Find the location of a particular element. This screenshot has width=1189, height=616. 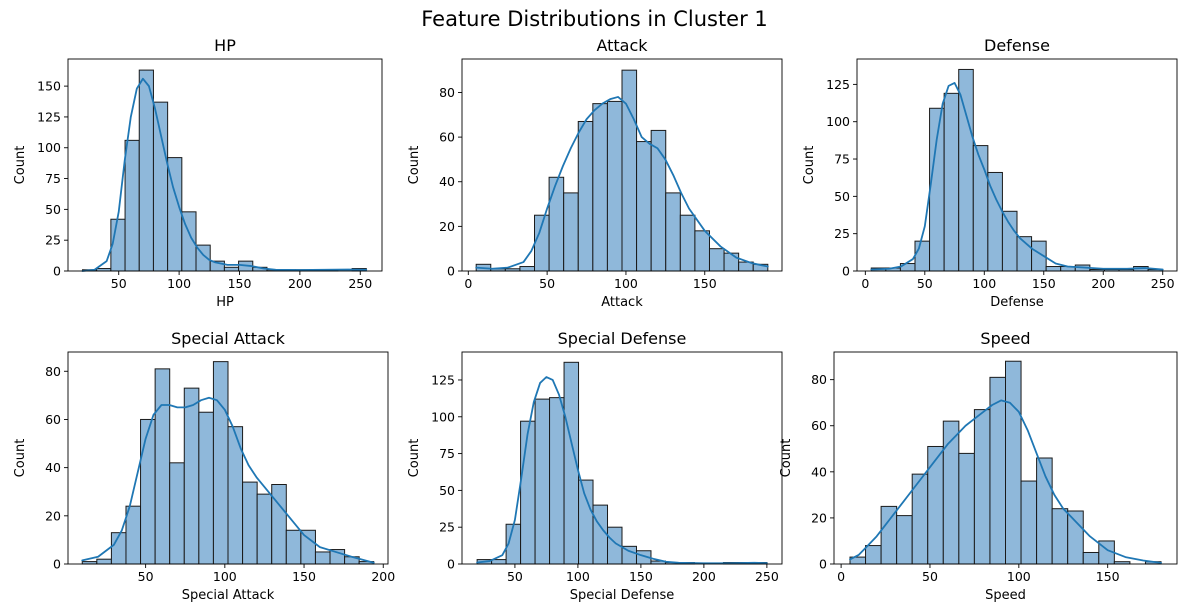

y-tick-label: 125 is located at coordinates (838, 84).